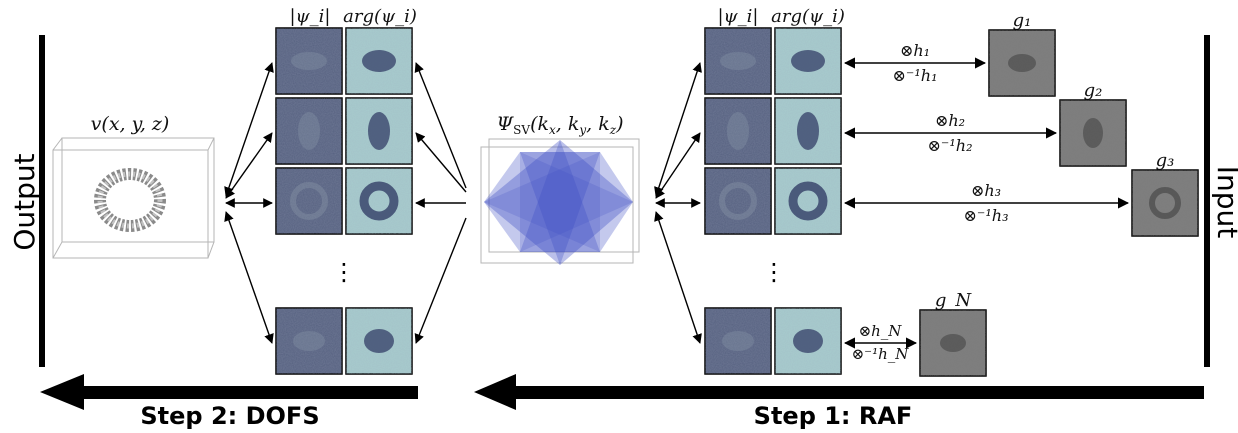 The width and height of the screenshot is (1238, 433). I want to click on input-label: Input, so click(1224, 202).